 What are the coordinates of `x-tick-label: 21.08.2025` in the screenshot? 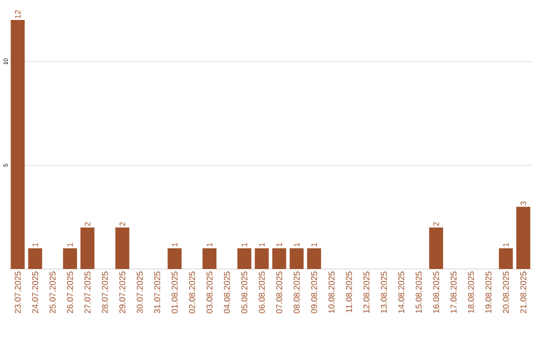 It's located at (523, 293).